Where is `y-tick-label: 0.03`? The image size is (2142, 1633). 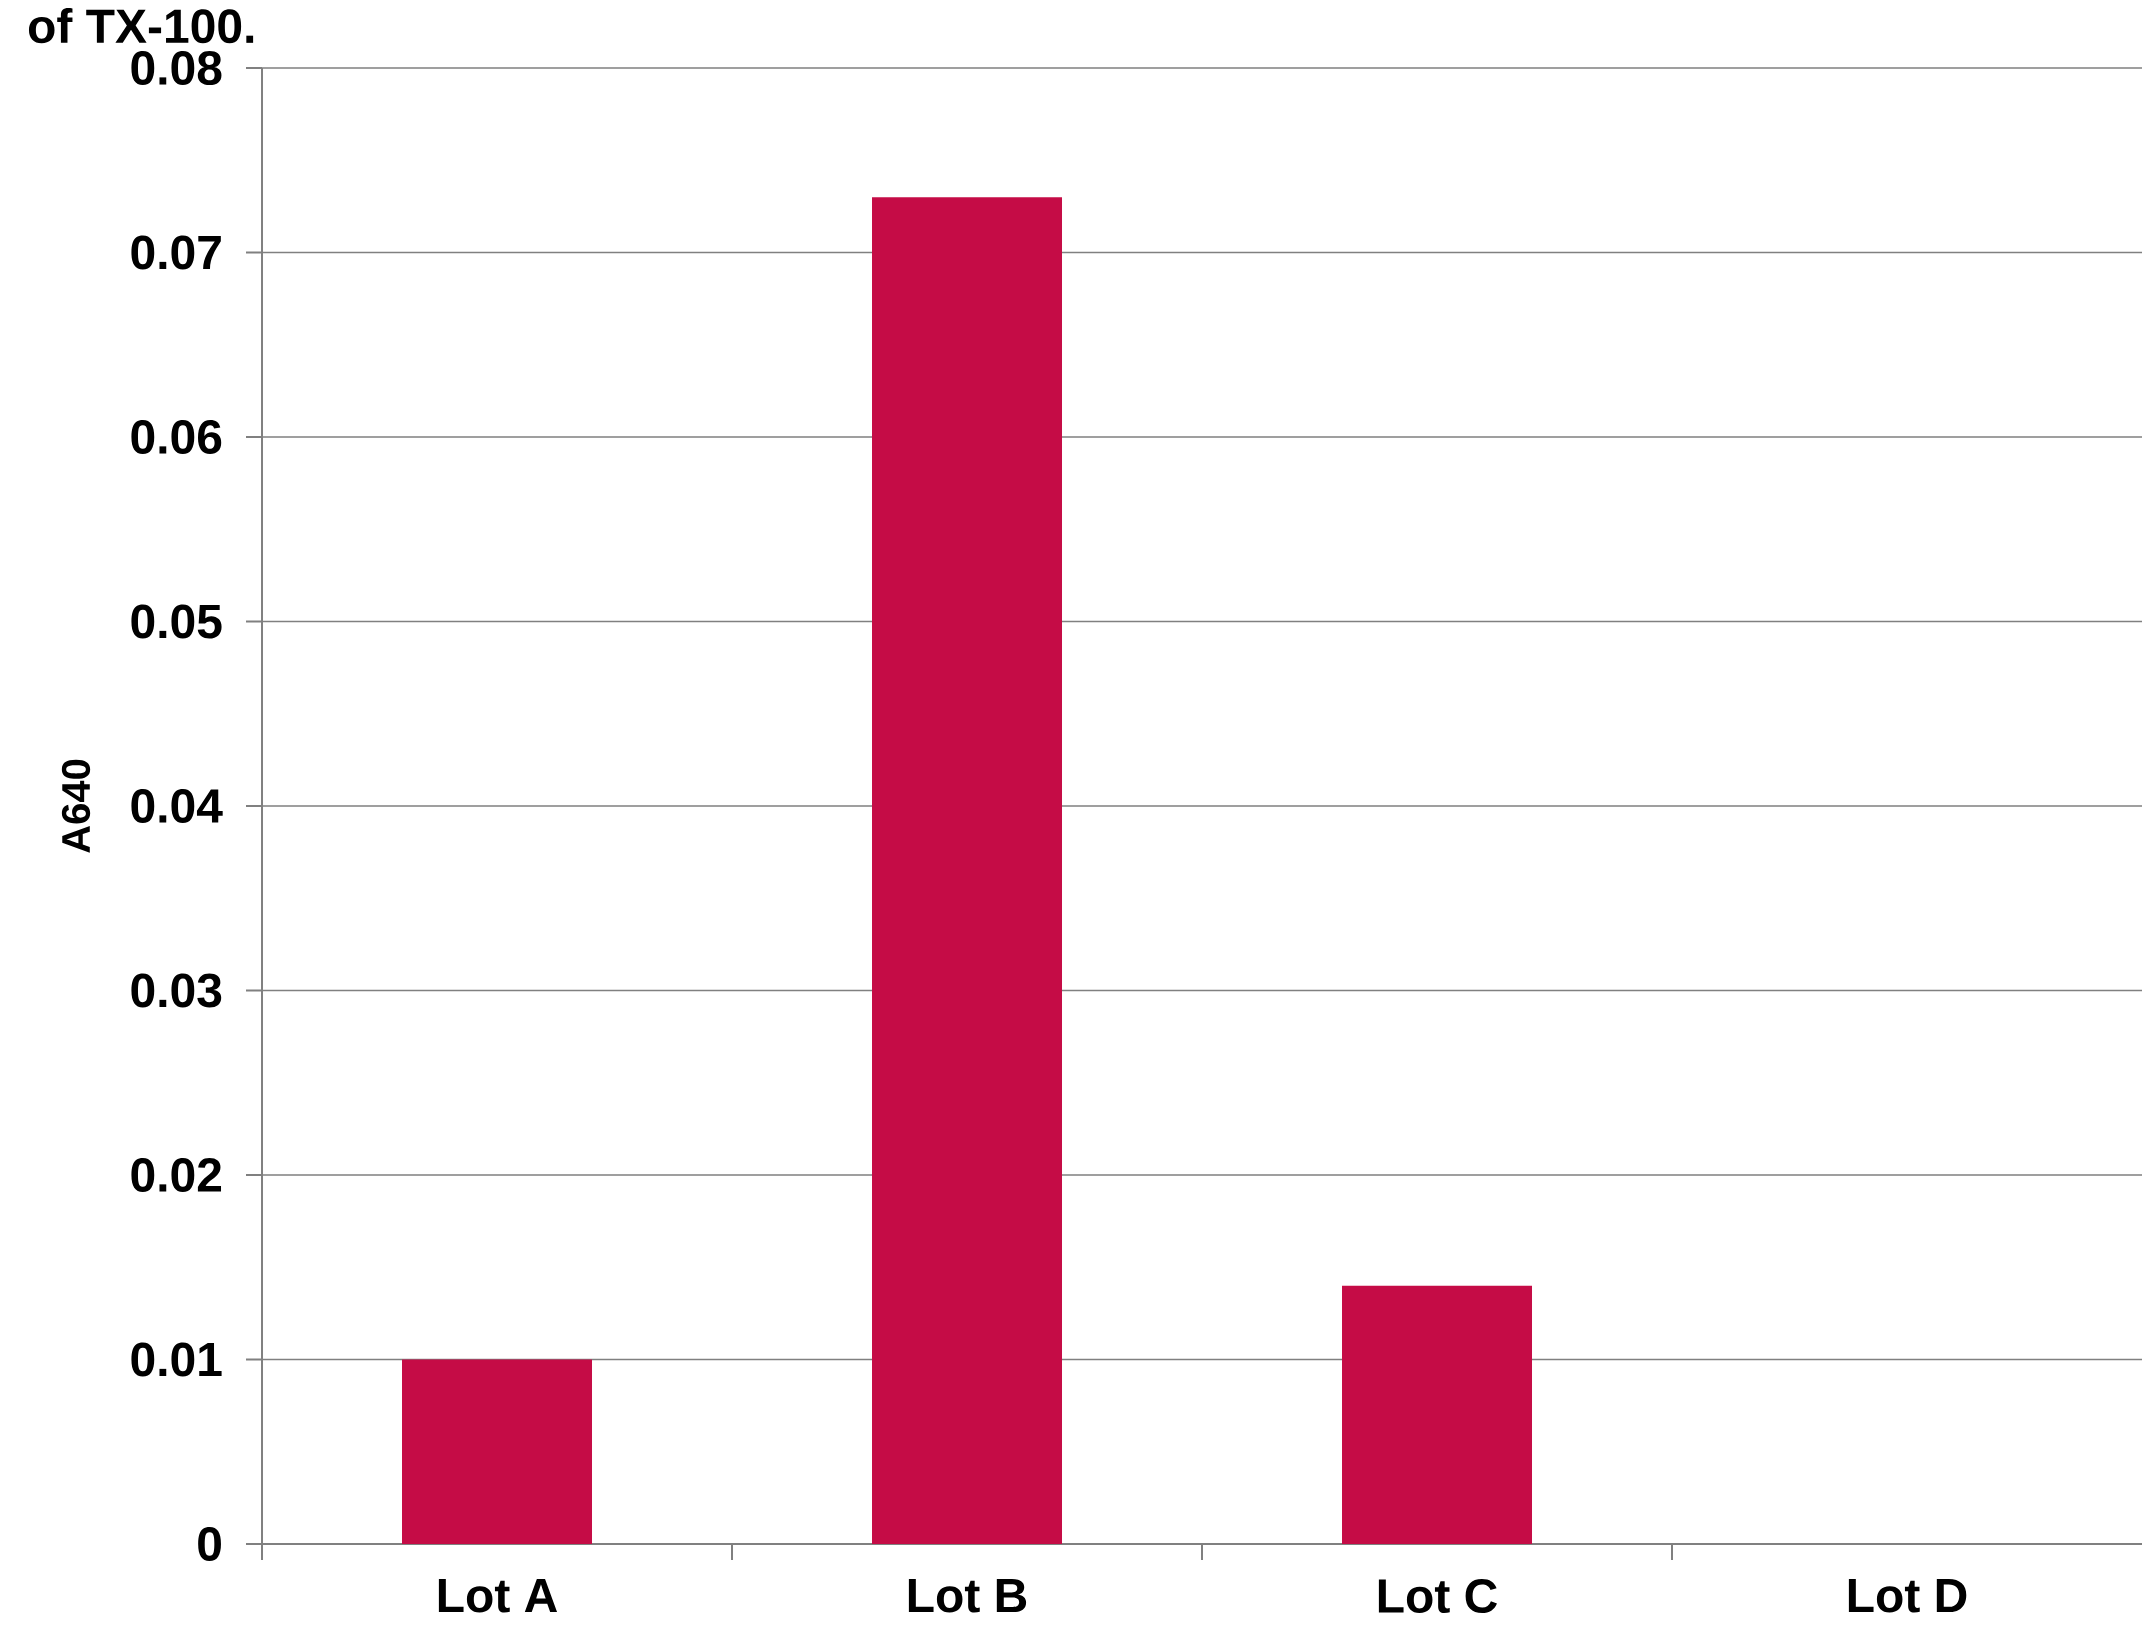 y-tick-label: 0.03 is located at coordinates (176, 990).